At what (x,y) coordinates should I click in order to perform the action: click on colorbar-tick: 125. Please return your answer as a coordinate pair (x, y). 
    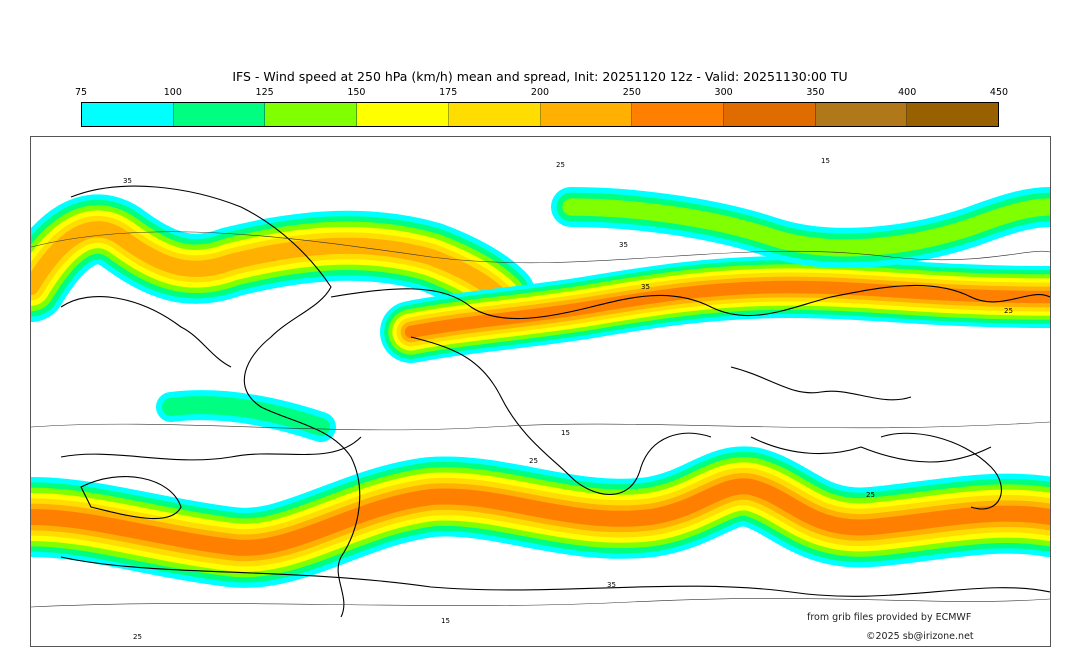
    Looking at the image, I should click on (264, 92).